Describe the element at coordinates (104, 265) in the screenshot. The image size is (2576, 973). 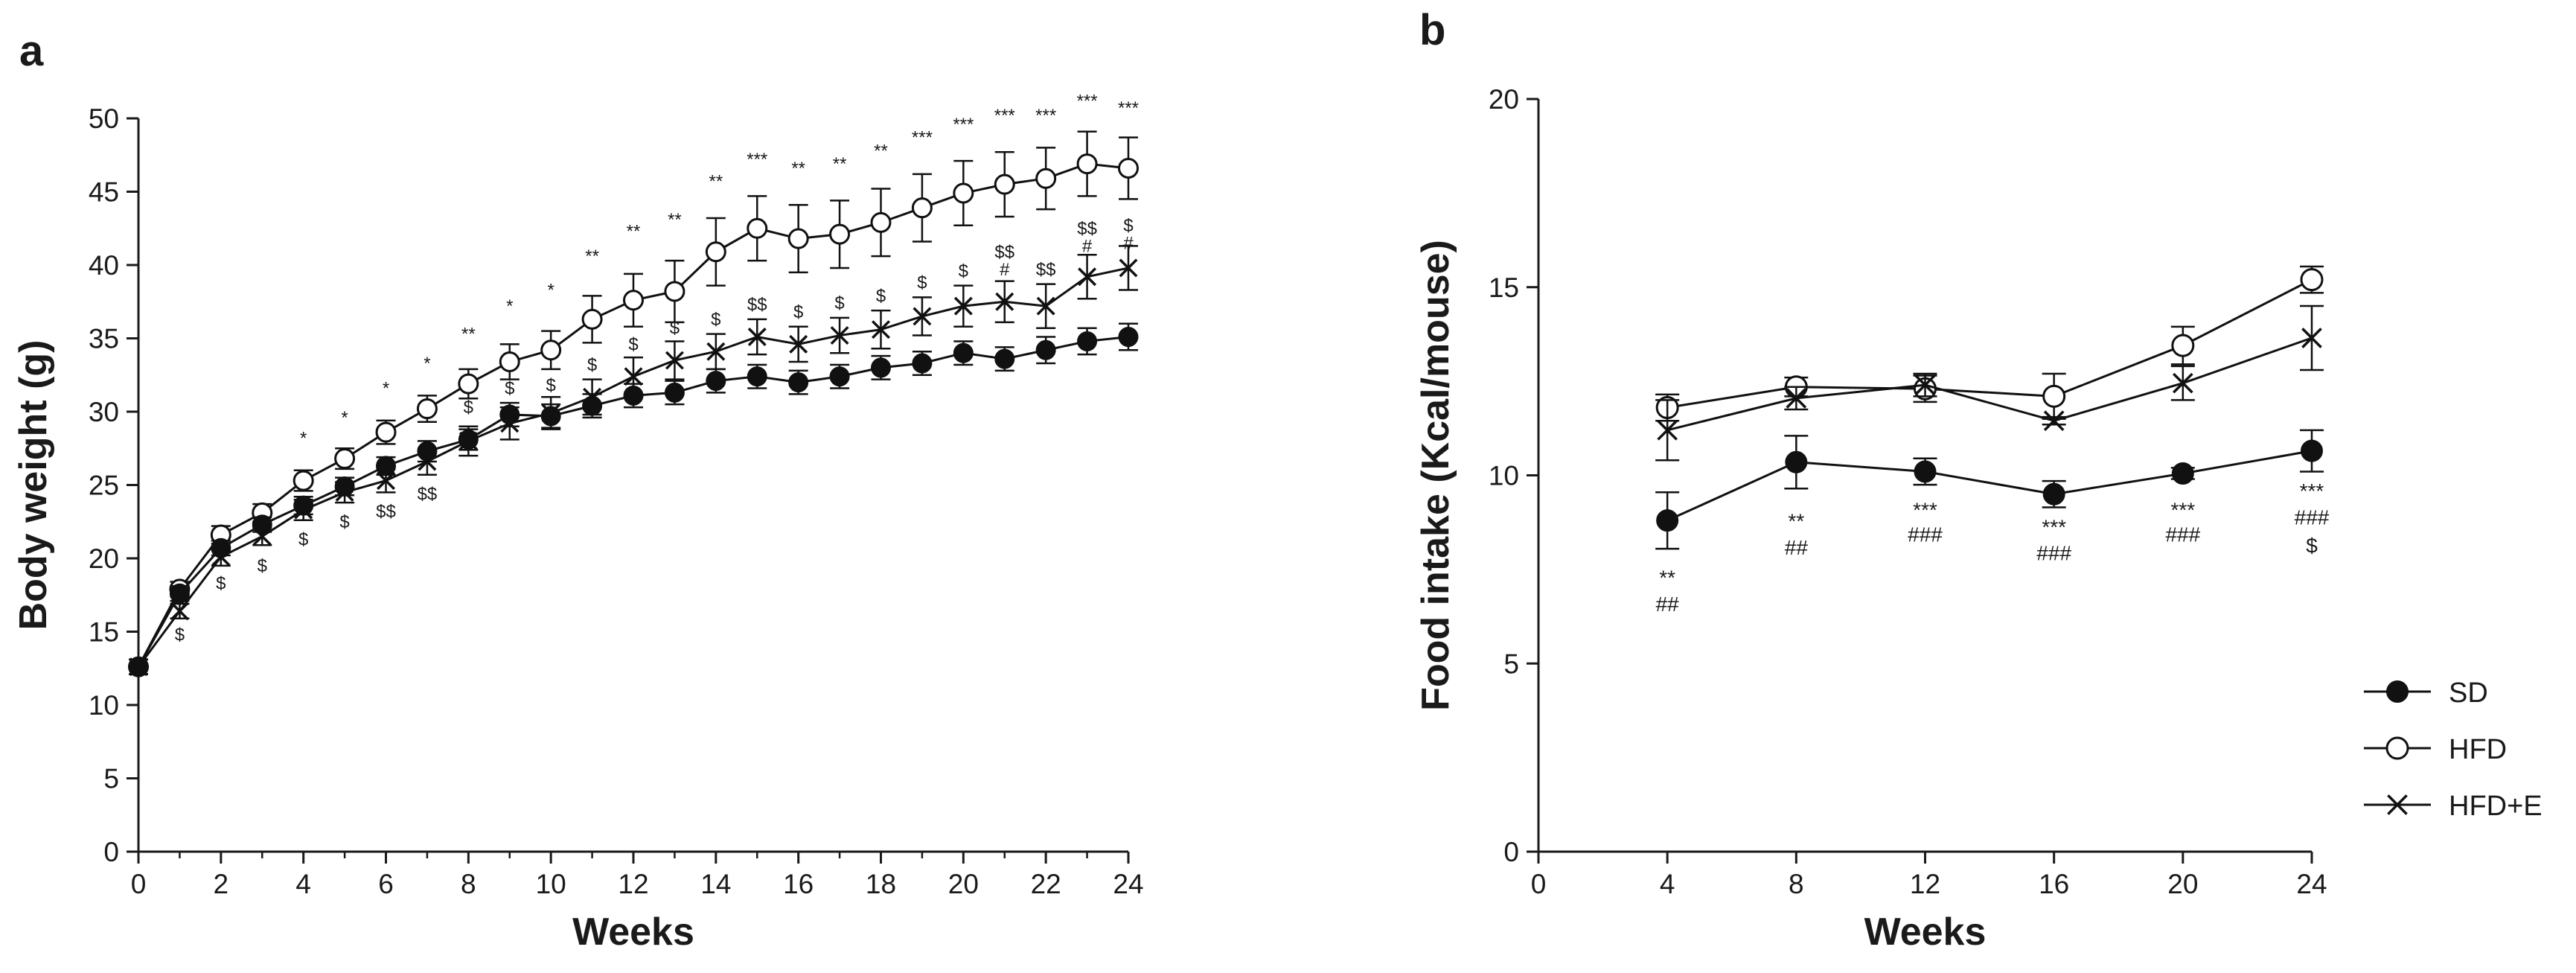
I see `y-tick-label-40: 40` at that location.